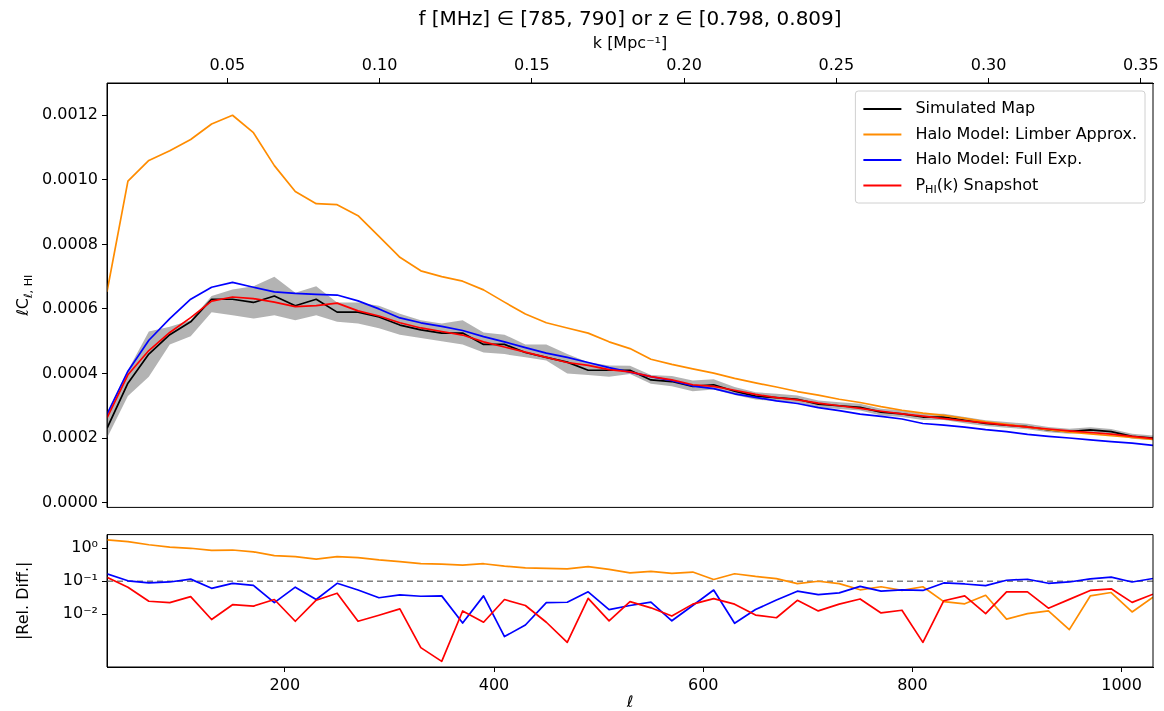  Describe the element at coordinates (70, 437) in the screenshot. I see `y-tick-label: 0.0002` at that location.